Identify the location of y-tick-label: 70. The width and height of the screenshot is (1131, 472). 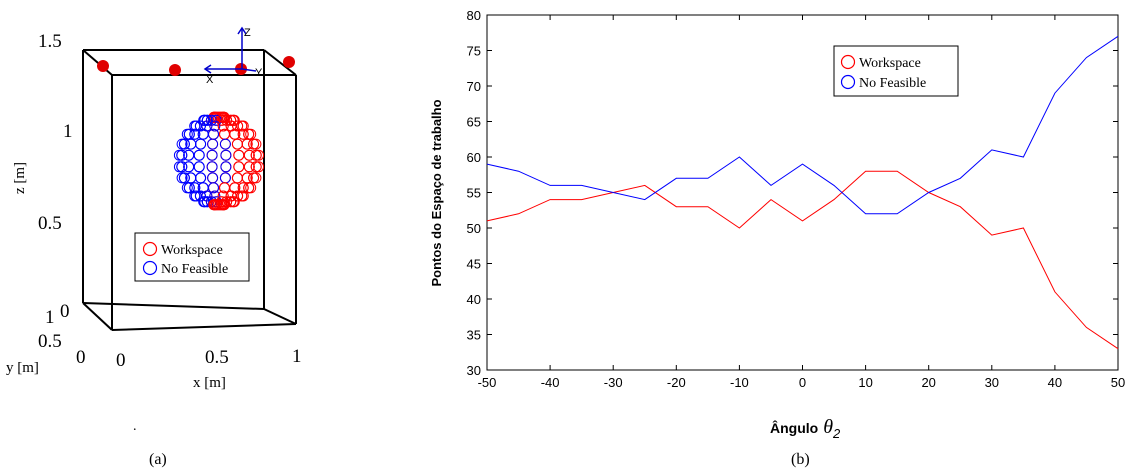
(474, 86).